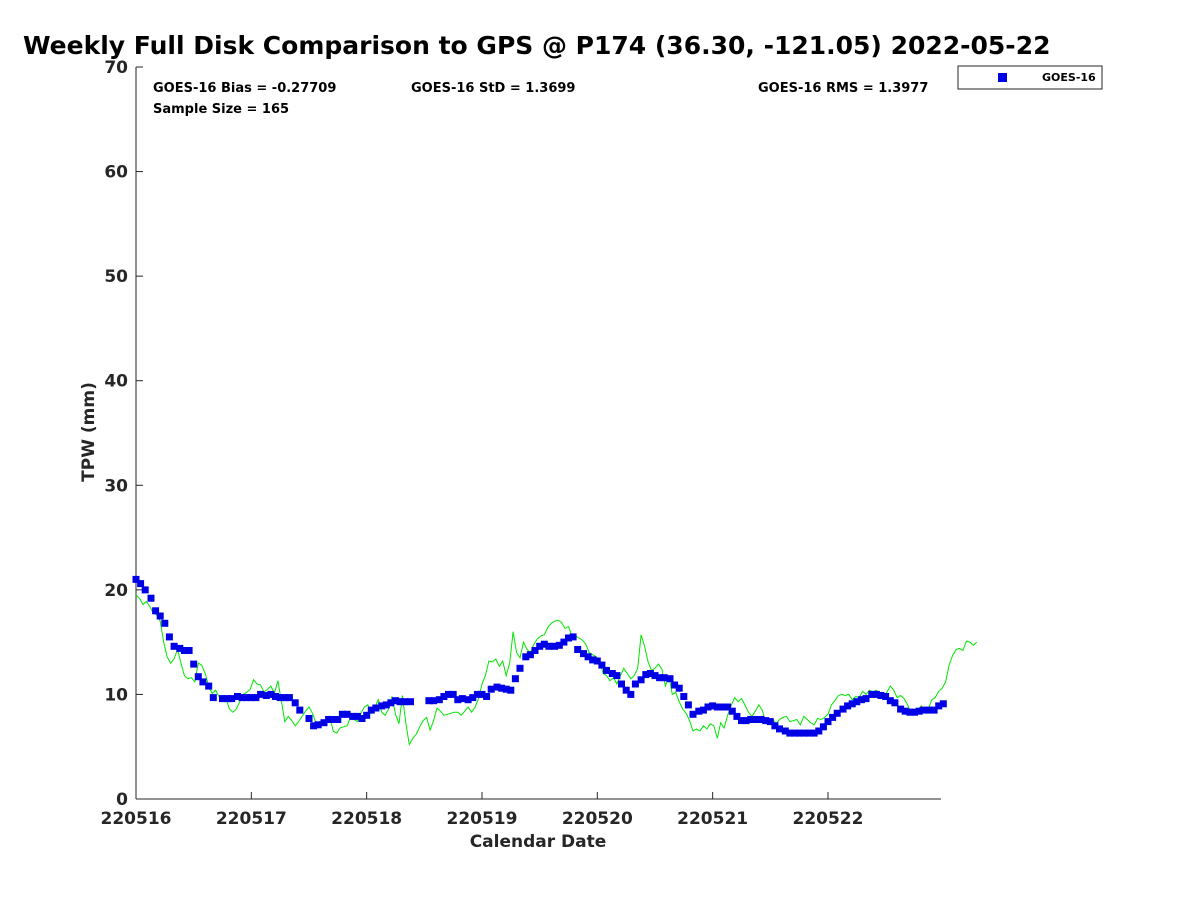 This screenshot has height=900, width=1200. What do you see at coordinates (597, 819) in the screenshot?
I see `x-tick-label: 220520` at bounding box center [597, 819].